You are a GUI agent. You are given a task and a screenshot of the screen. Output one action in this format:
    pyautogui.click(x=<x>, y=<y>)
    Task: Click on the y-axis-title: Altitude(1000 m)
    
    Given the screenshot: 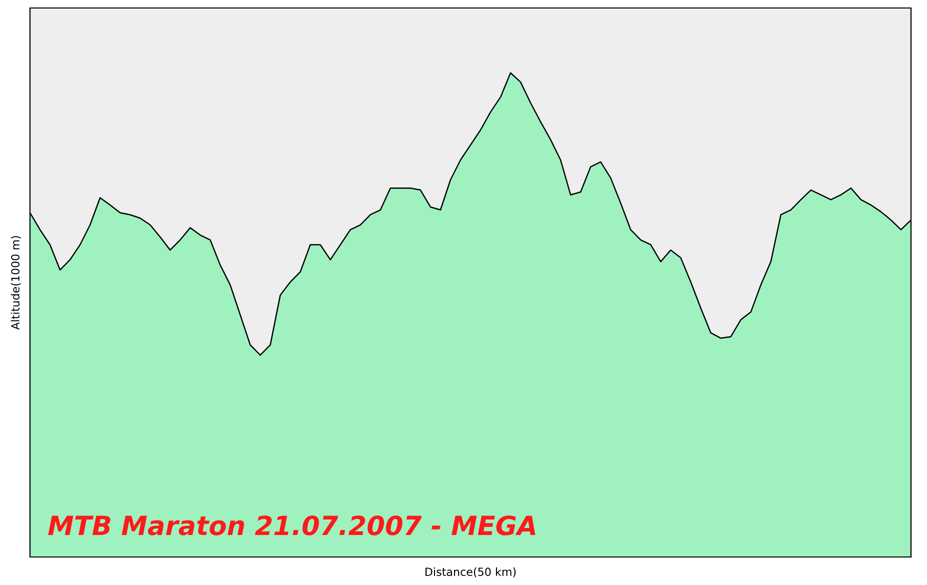 What is the action you would take?
    pyautogui.click(x=15, y=283)
    